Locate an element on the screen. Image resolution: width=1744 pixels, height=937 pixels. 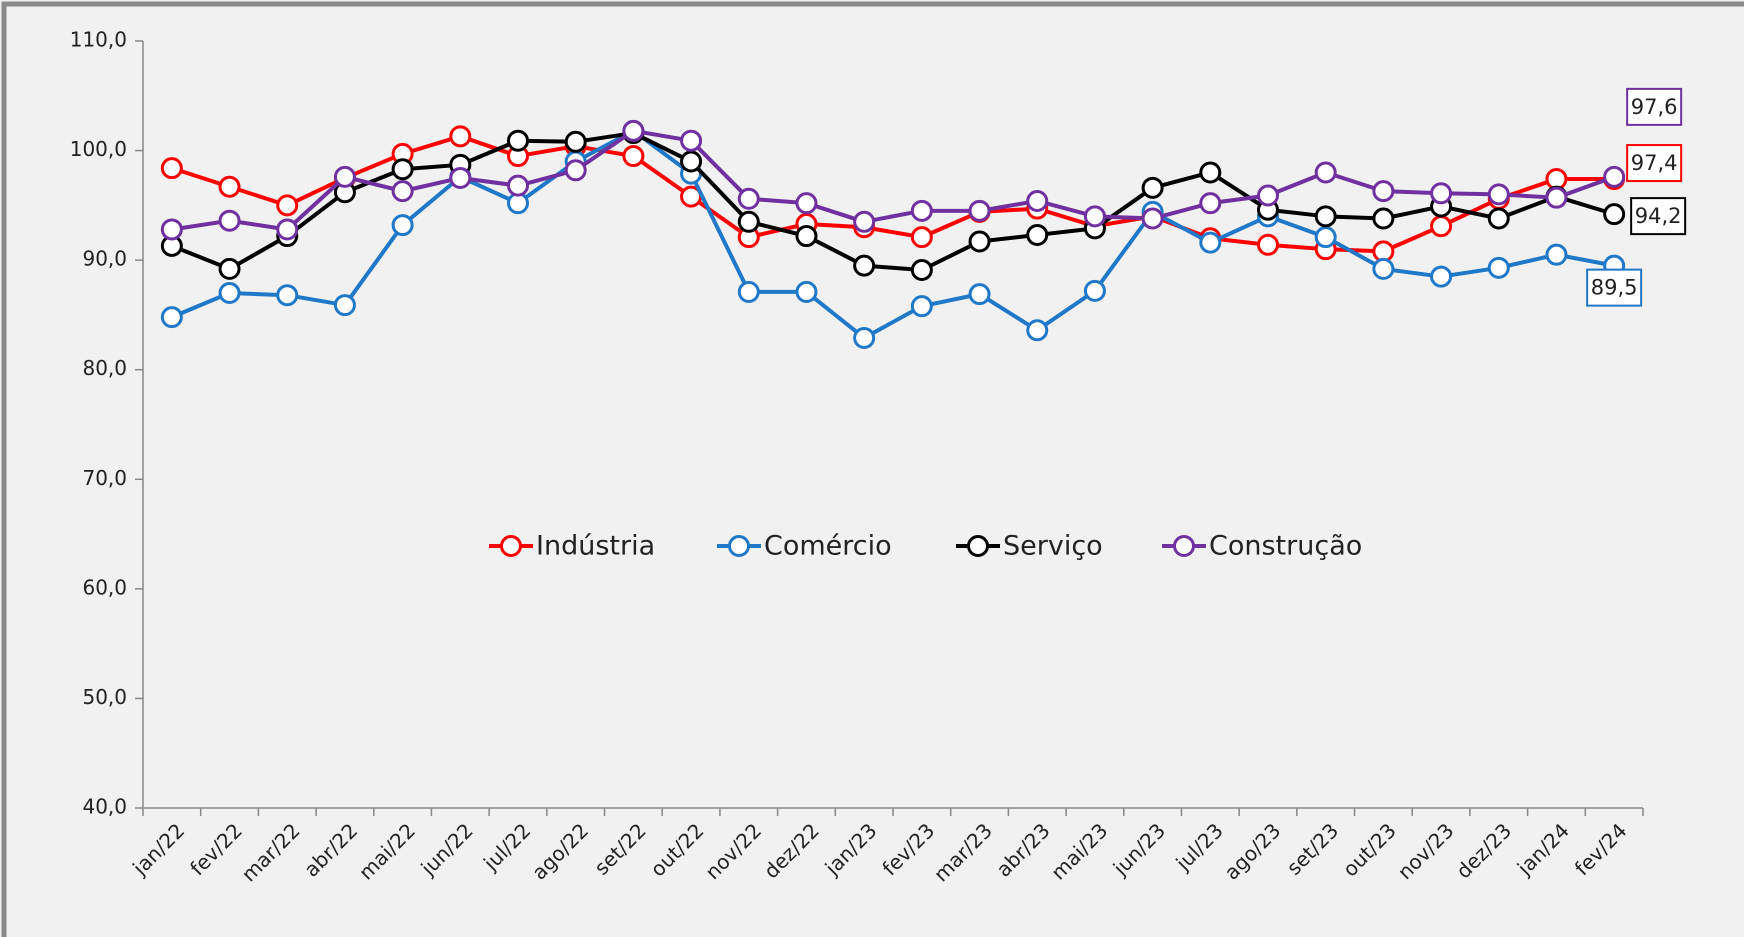
value-label: 97,4 is located at coordinates (1654, 163).